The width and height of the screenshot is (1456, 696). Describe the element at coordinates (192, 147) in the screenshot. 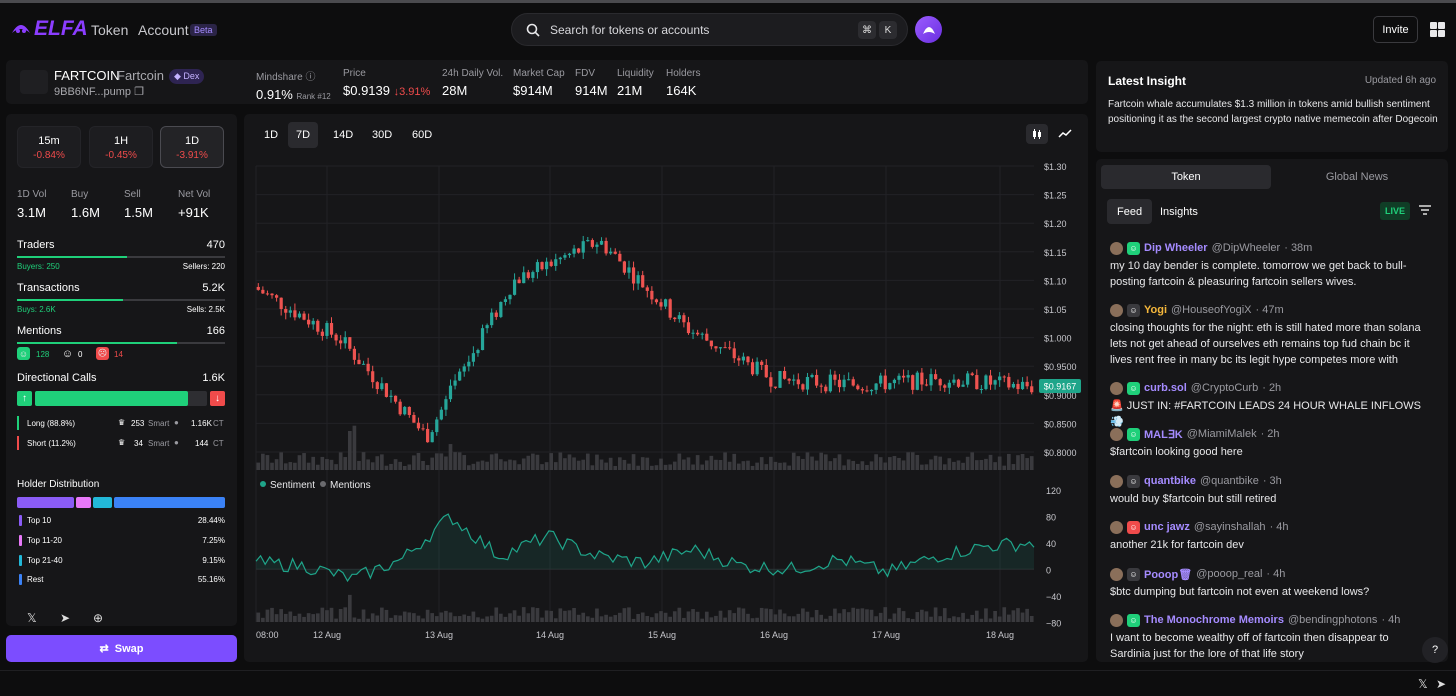

I see `timeframe-1d: 1D -3.91%` at that location.